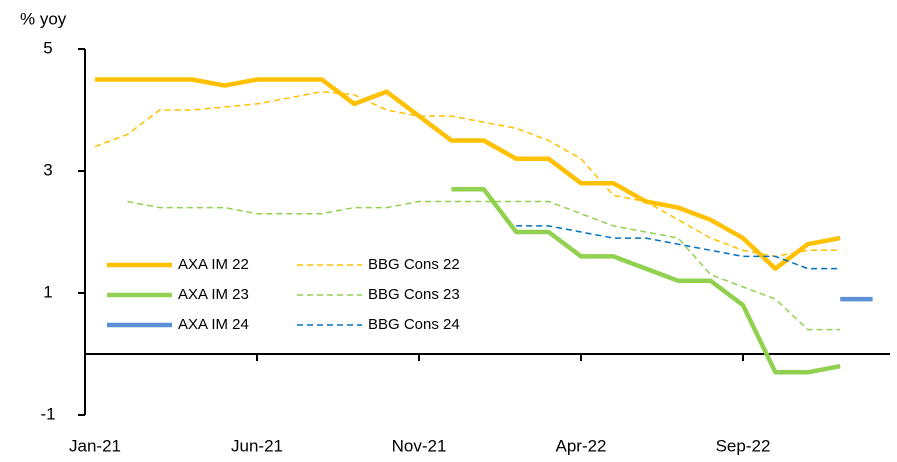  What do you see at coordinates (47, 169) in the screenshot?
I see `y-tick-label: 3` at bounding box center [47, 169].